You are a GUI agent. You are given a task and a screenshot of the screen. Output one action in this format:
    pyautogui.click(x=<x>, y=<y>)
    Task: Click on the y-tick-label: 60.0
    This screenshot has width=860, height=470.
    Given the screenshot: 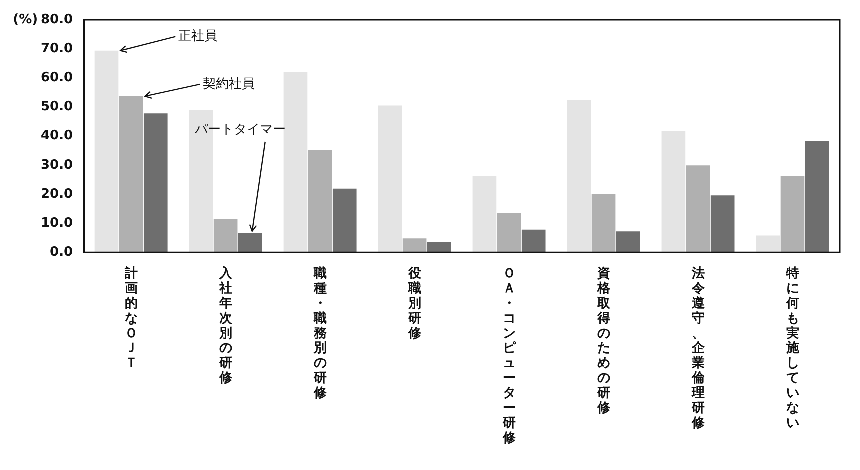 What is the action you would take?
    pyautogui.click(x=57, y=78)
    